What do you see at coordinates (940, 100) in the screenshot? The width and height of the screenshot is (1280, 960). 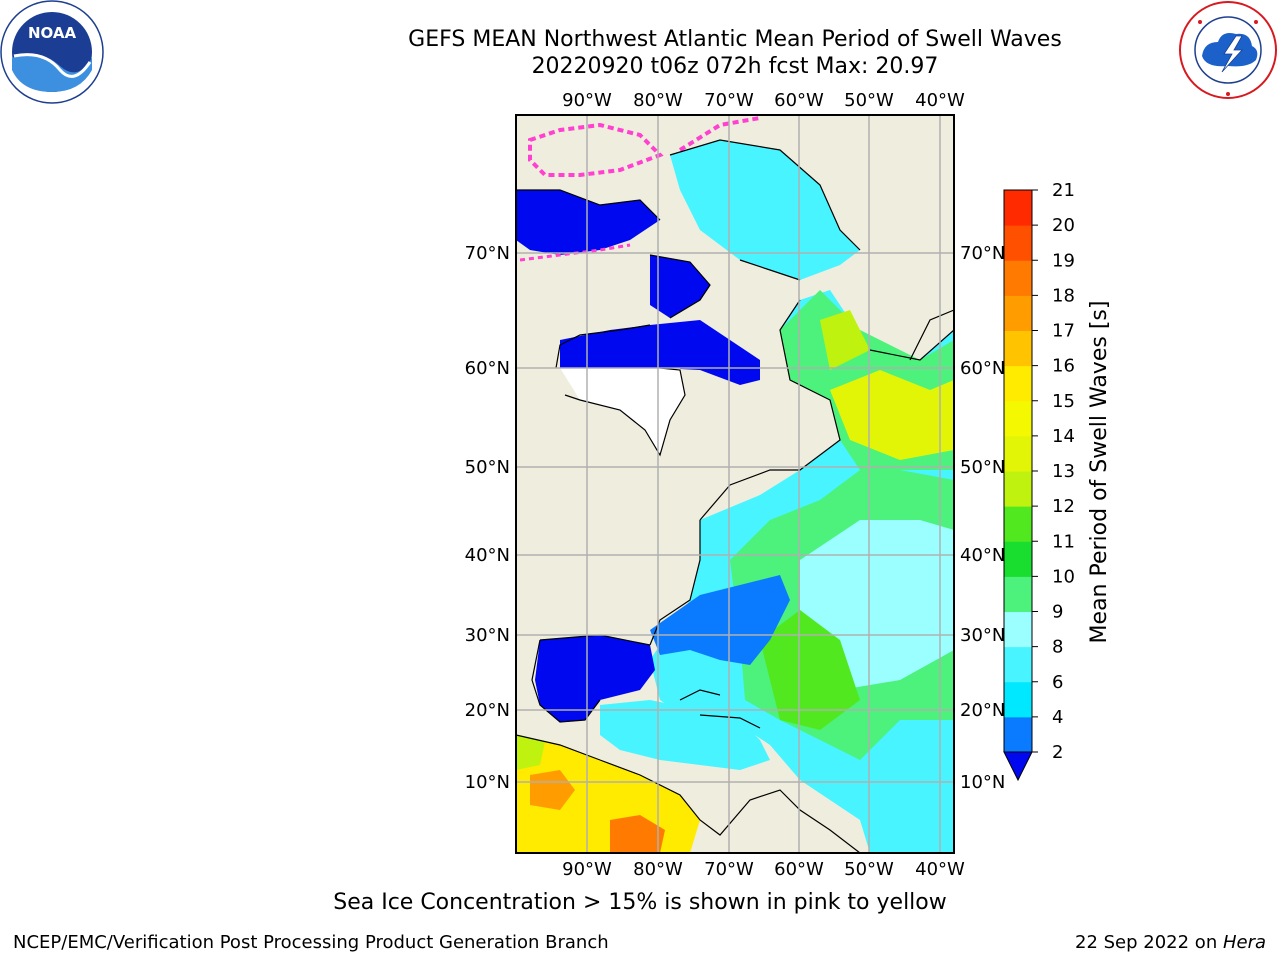 I see `lon-label-top: 40°W` at bounding box center [940, 100].